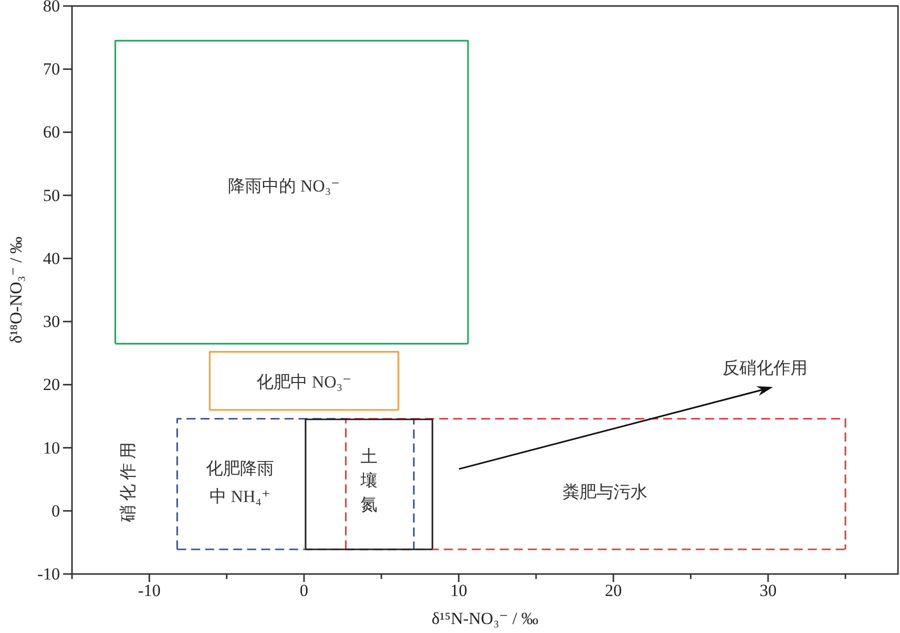  What do you see at coordinates (605, 492) in the screenshot?
I see `annotation: 粪肥与污水` at bounding box center [605, 492].